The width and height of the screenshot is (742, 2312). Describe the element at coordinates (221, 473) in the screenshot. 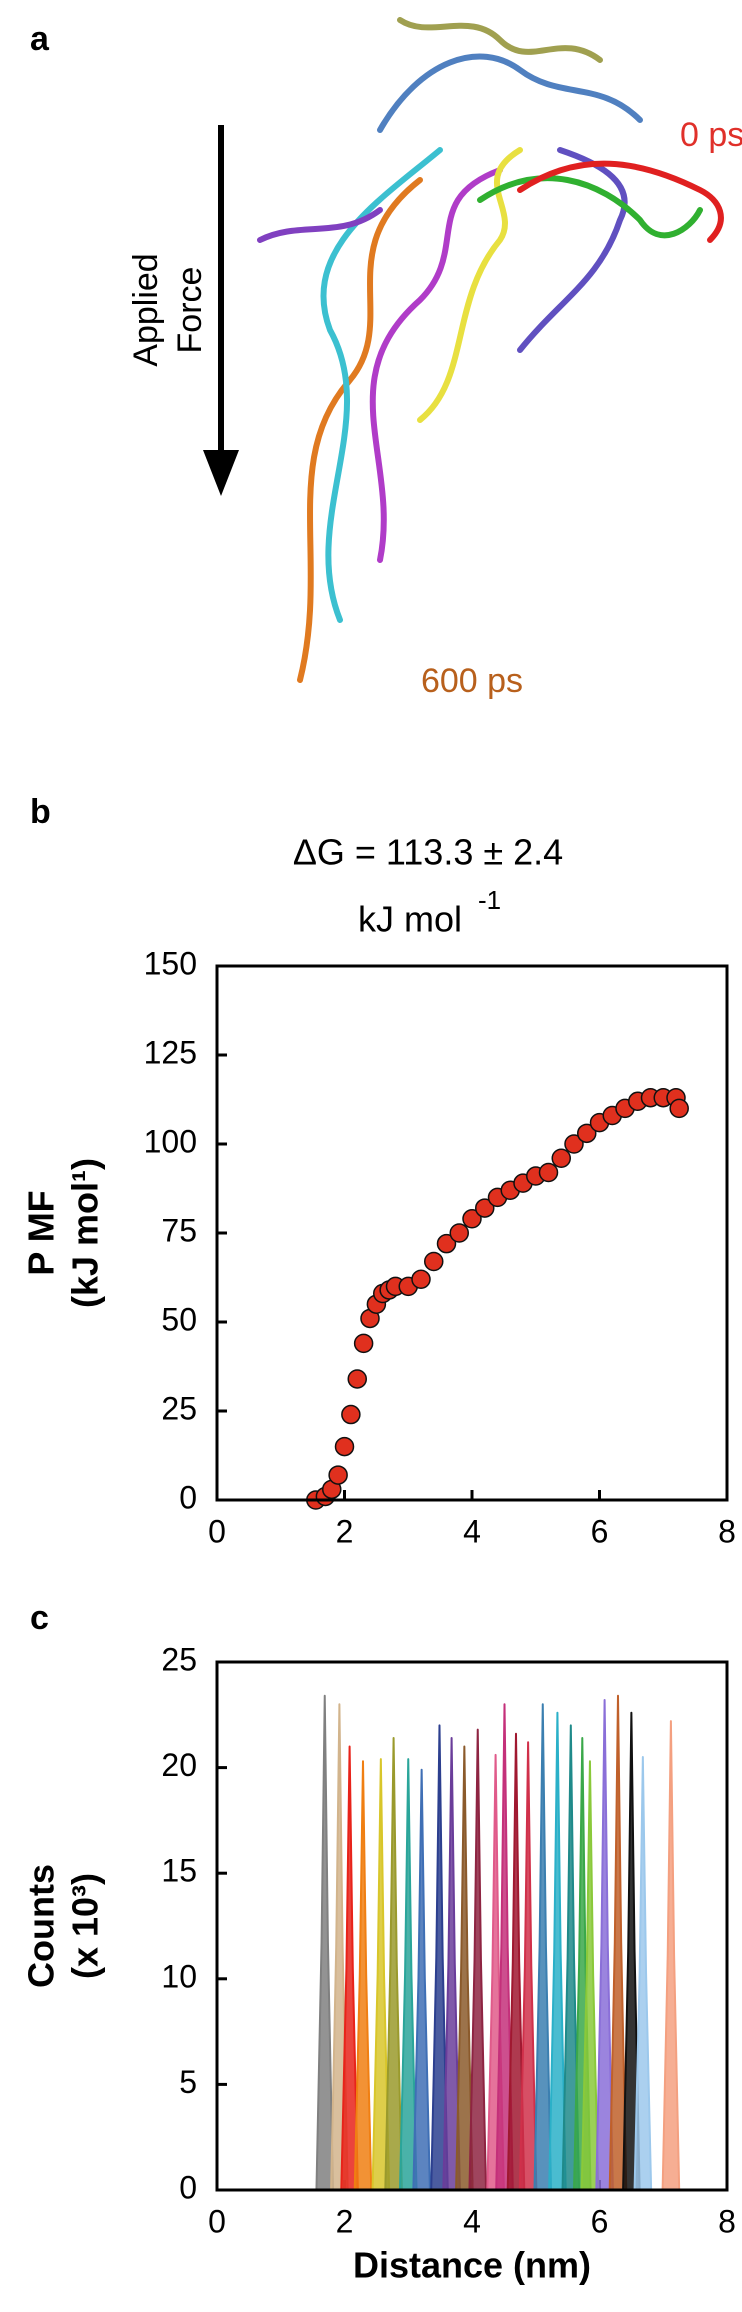

I see `force-arrowhead` at that location.